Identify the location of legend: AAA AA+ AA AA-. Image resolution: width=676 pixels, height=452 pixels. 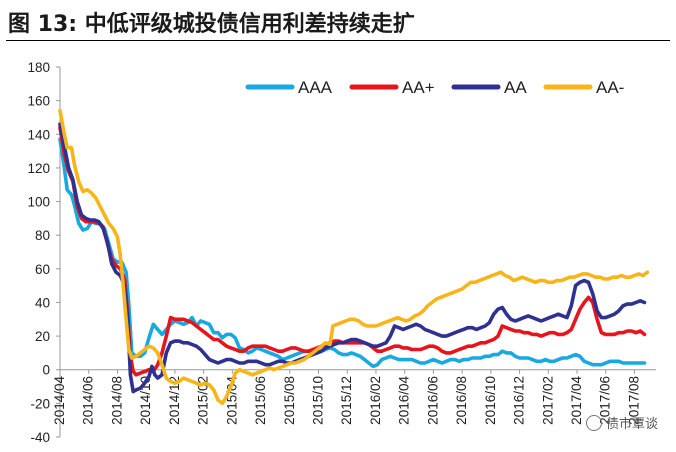
(434, 87).